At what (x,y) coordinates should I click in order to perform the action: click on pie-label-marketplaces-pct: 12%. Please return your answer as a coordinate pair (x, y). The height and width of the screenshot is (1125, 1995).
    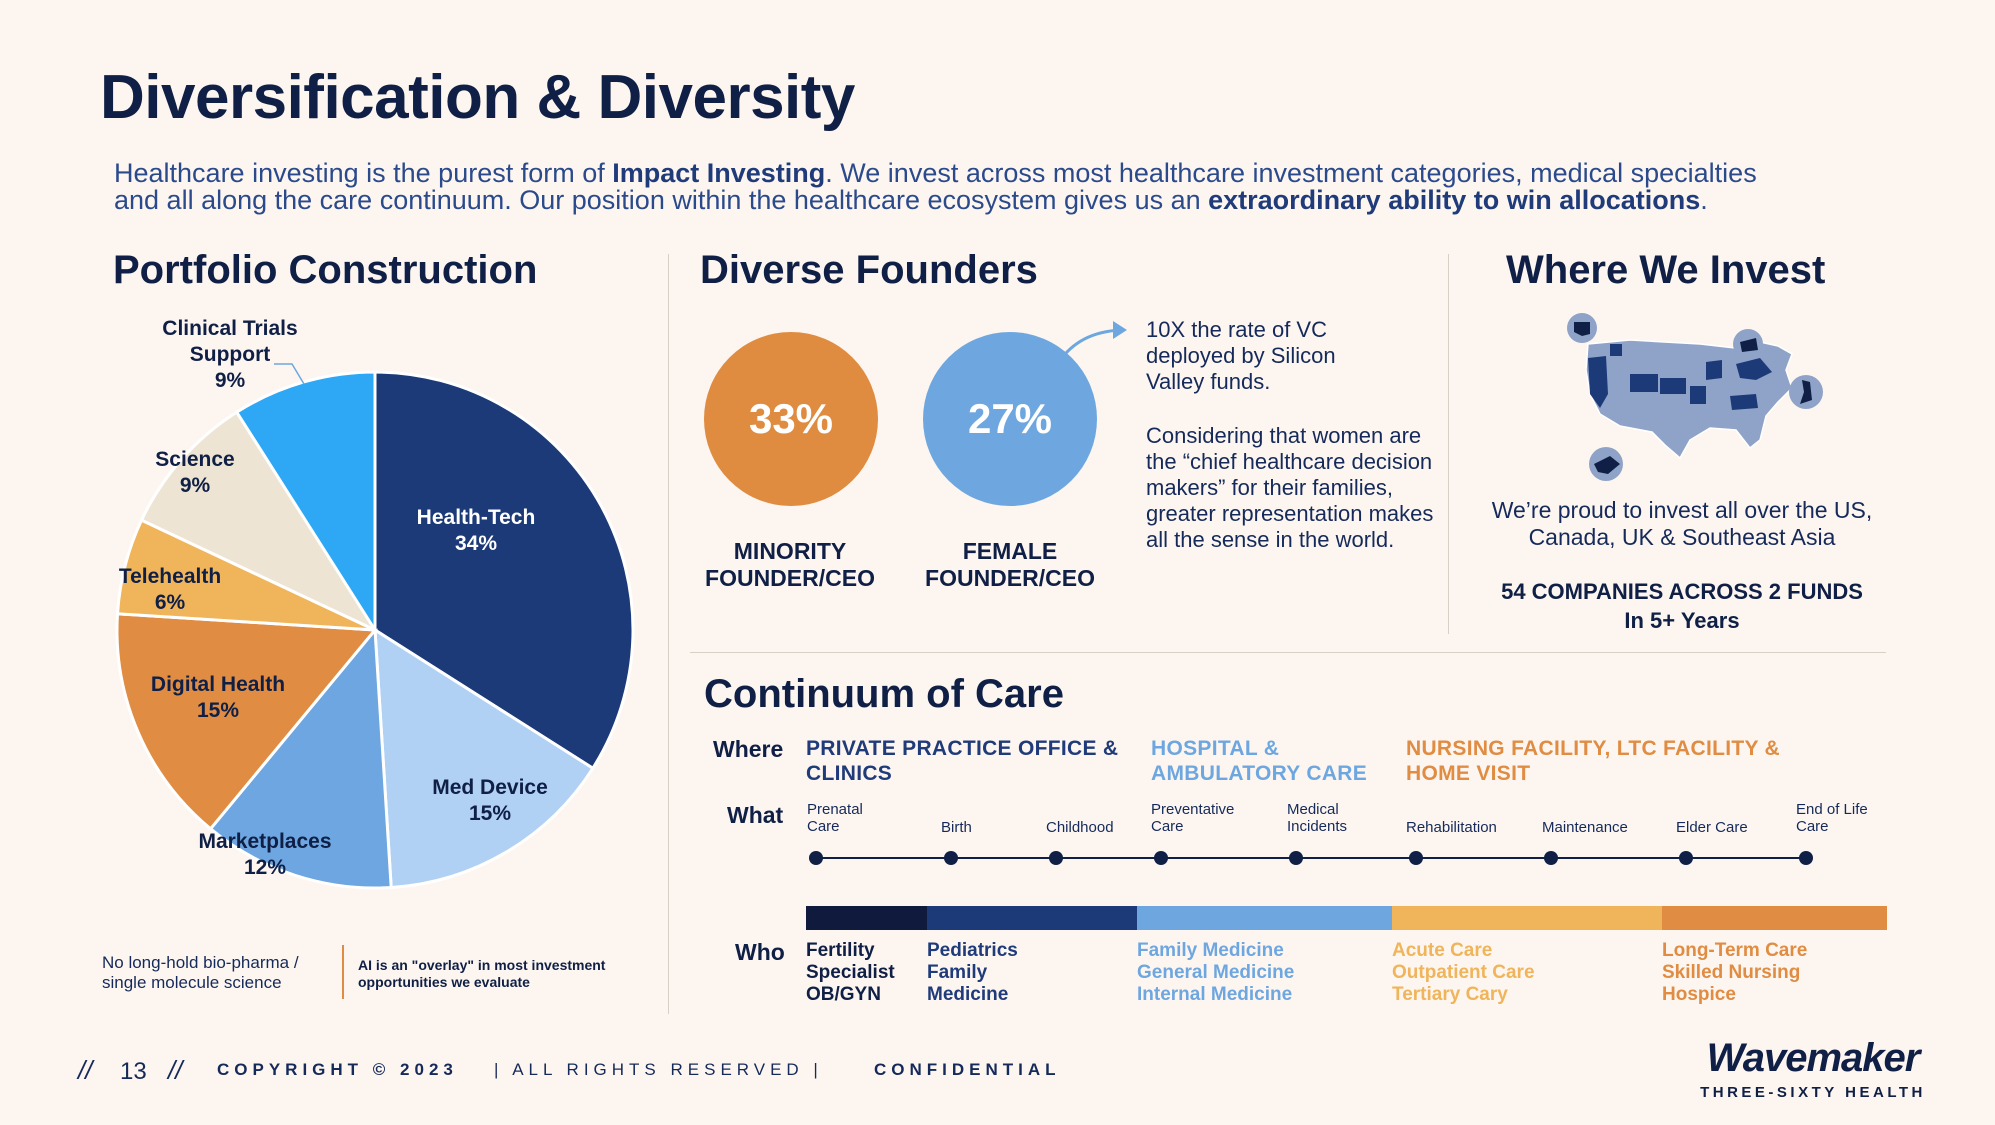
    Looking at the image, I should click on (265, 867).